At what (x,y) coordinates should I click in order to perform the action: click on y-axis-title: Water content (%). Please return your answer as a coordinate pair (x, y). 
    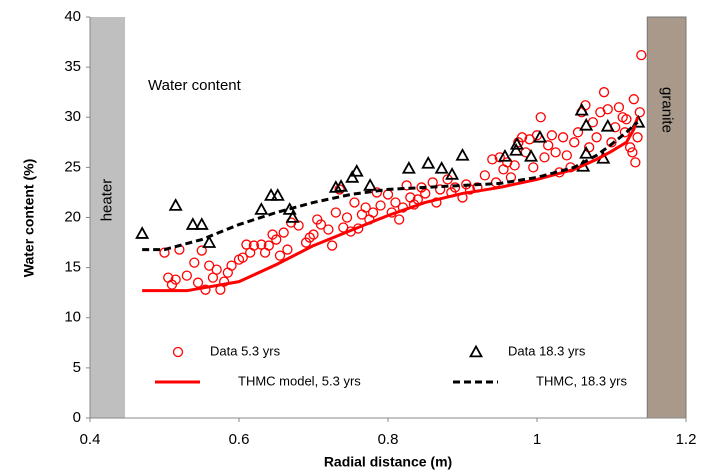
    Looking at the image, I should click on (29, 218).